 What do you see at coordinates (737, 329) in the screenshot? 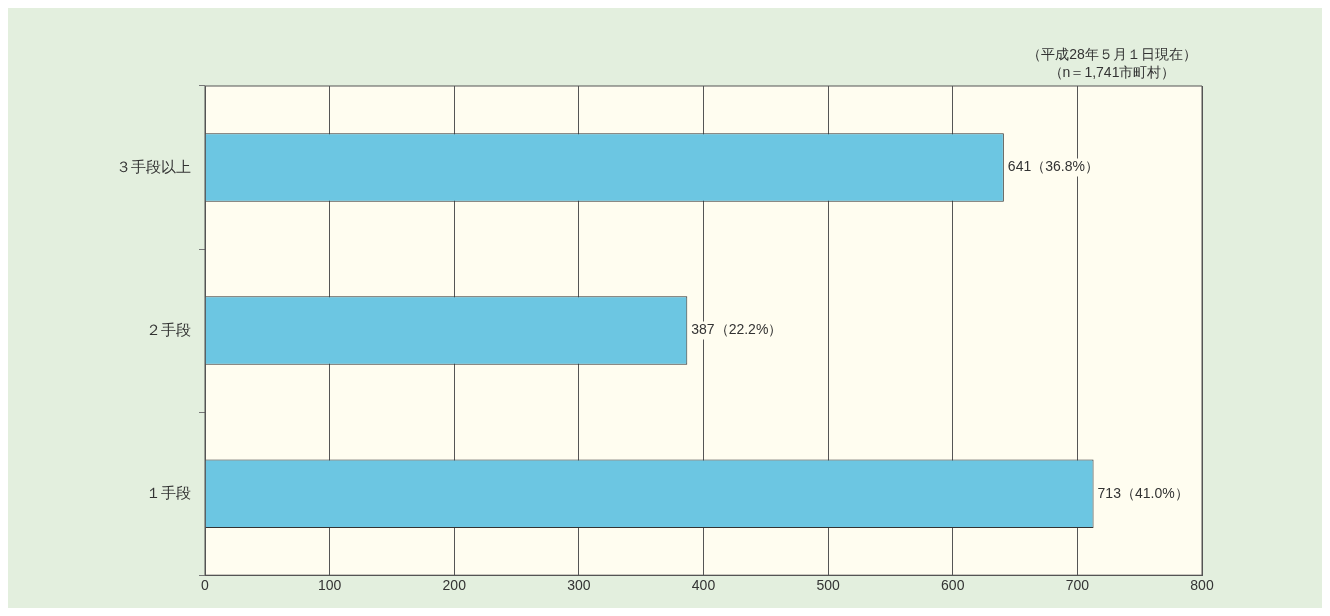
I see `data-label: 387（22.2%）` at bounding box center [737, 329].